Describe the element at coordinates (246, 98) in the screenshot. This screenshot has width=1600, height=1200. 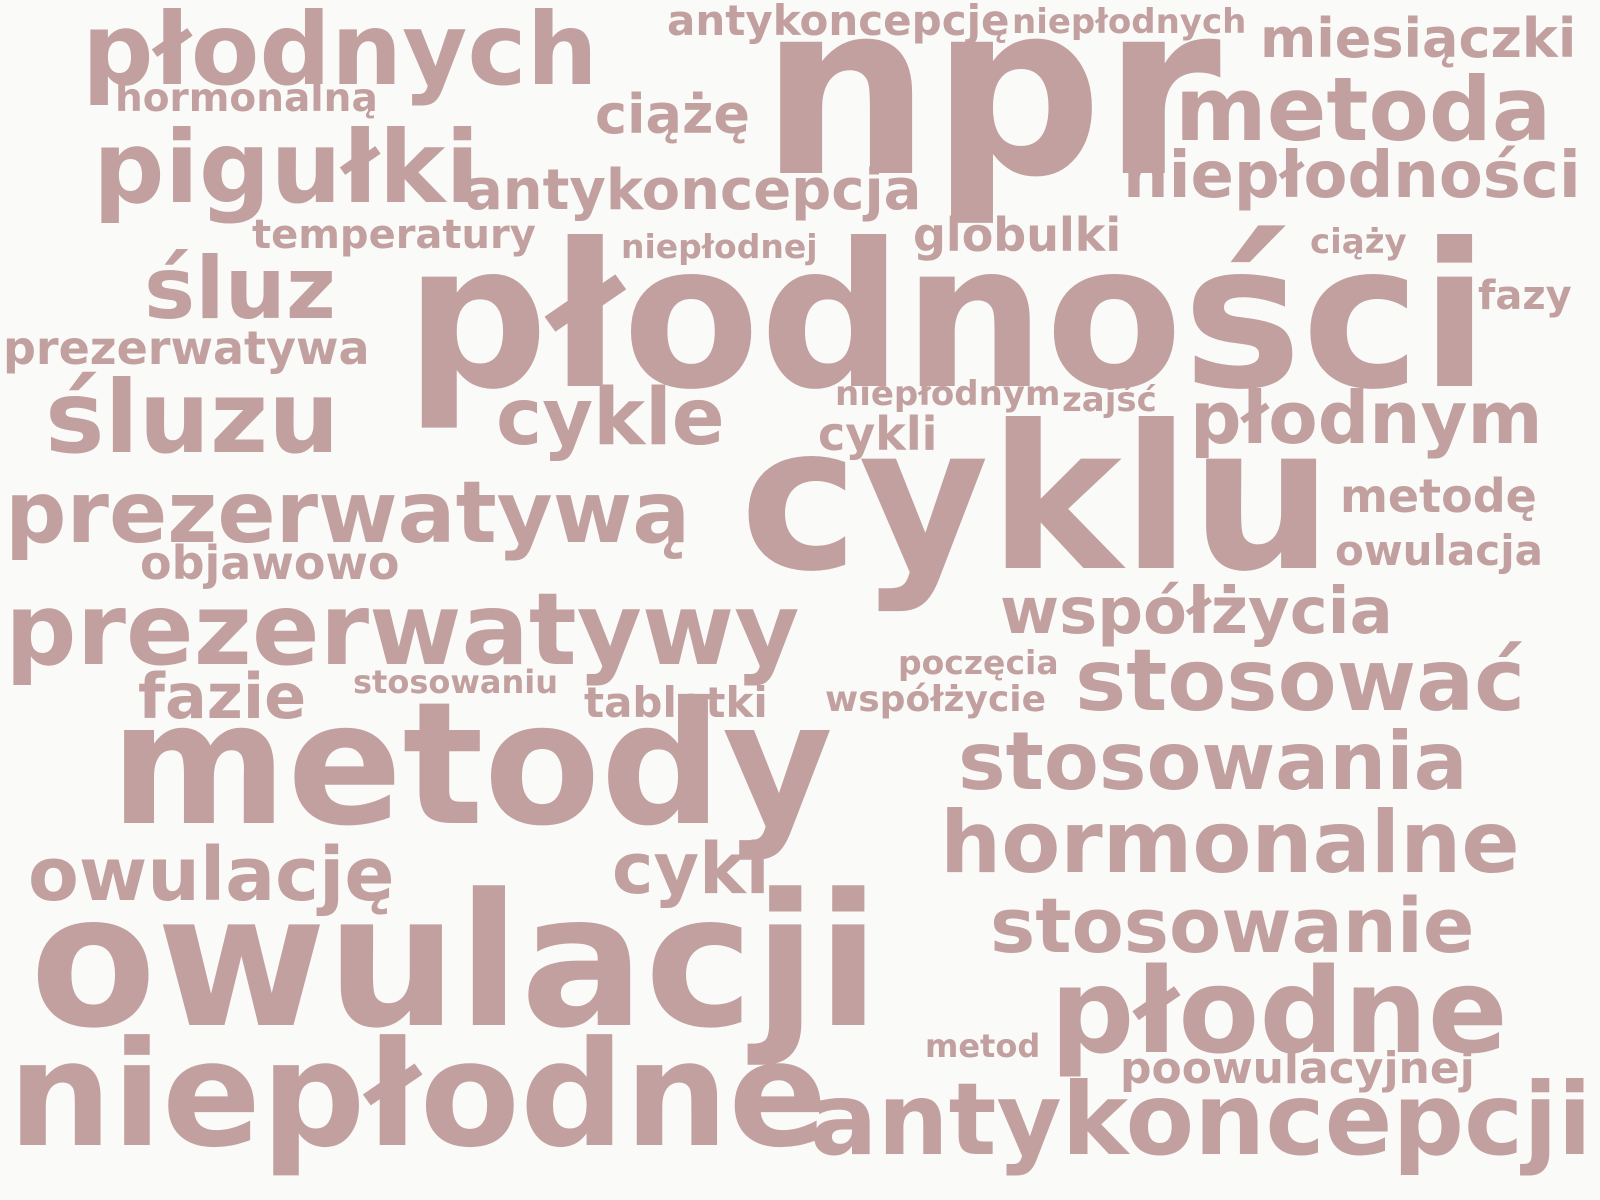
I see `word: hormonalną` at that location.